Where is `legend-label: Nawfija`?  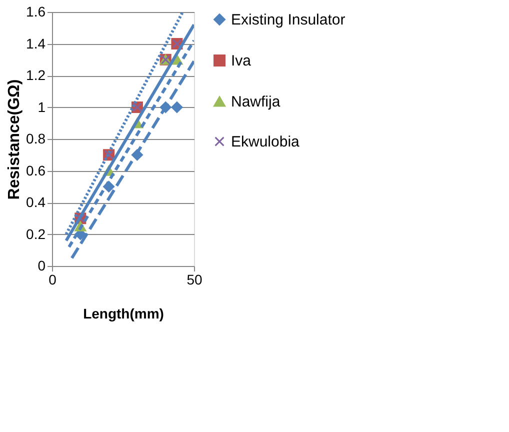
legend-label: Nawfija is located at coordinates (256, 102).